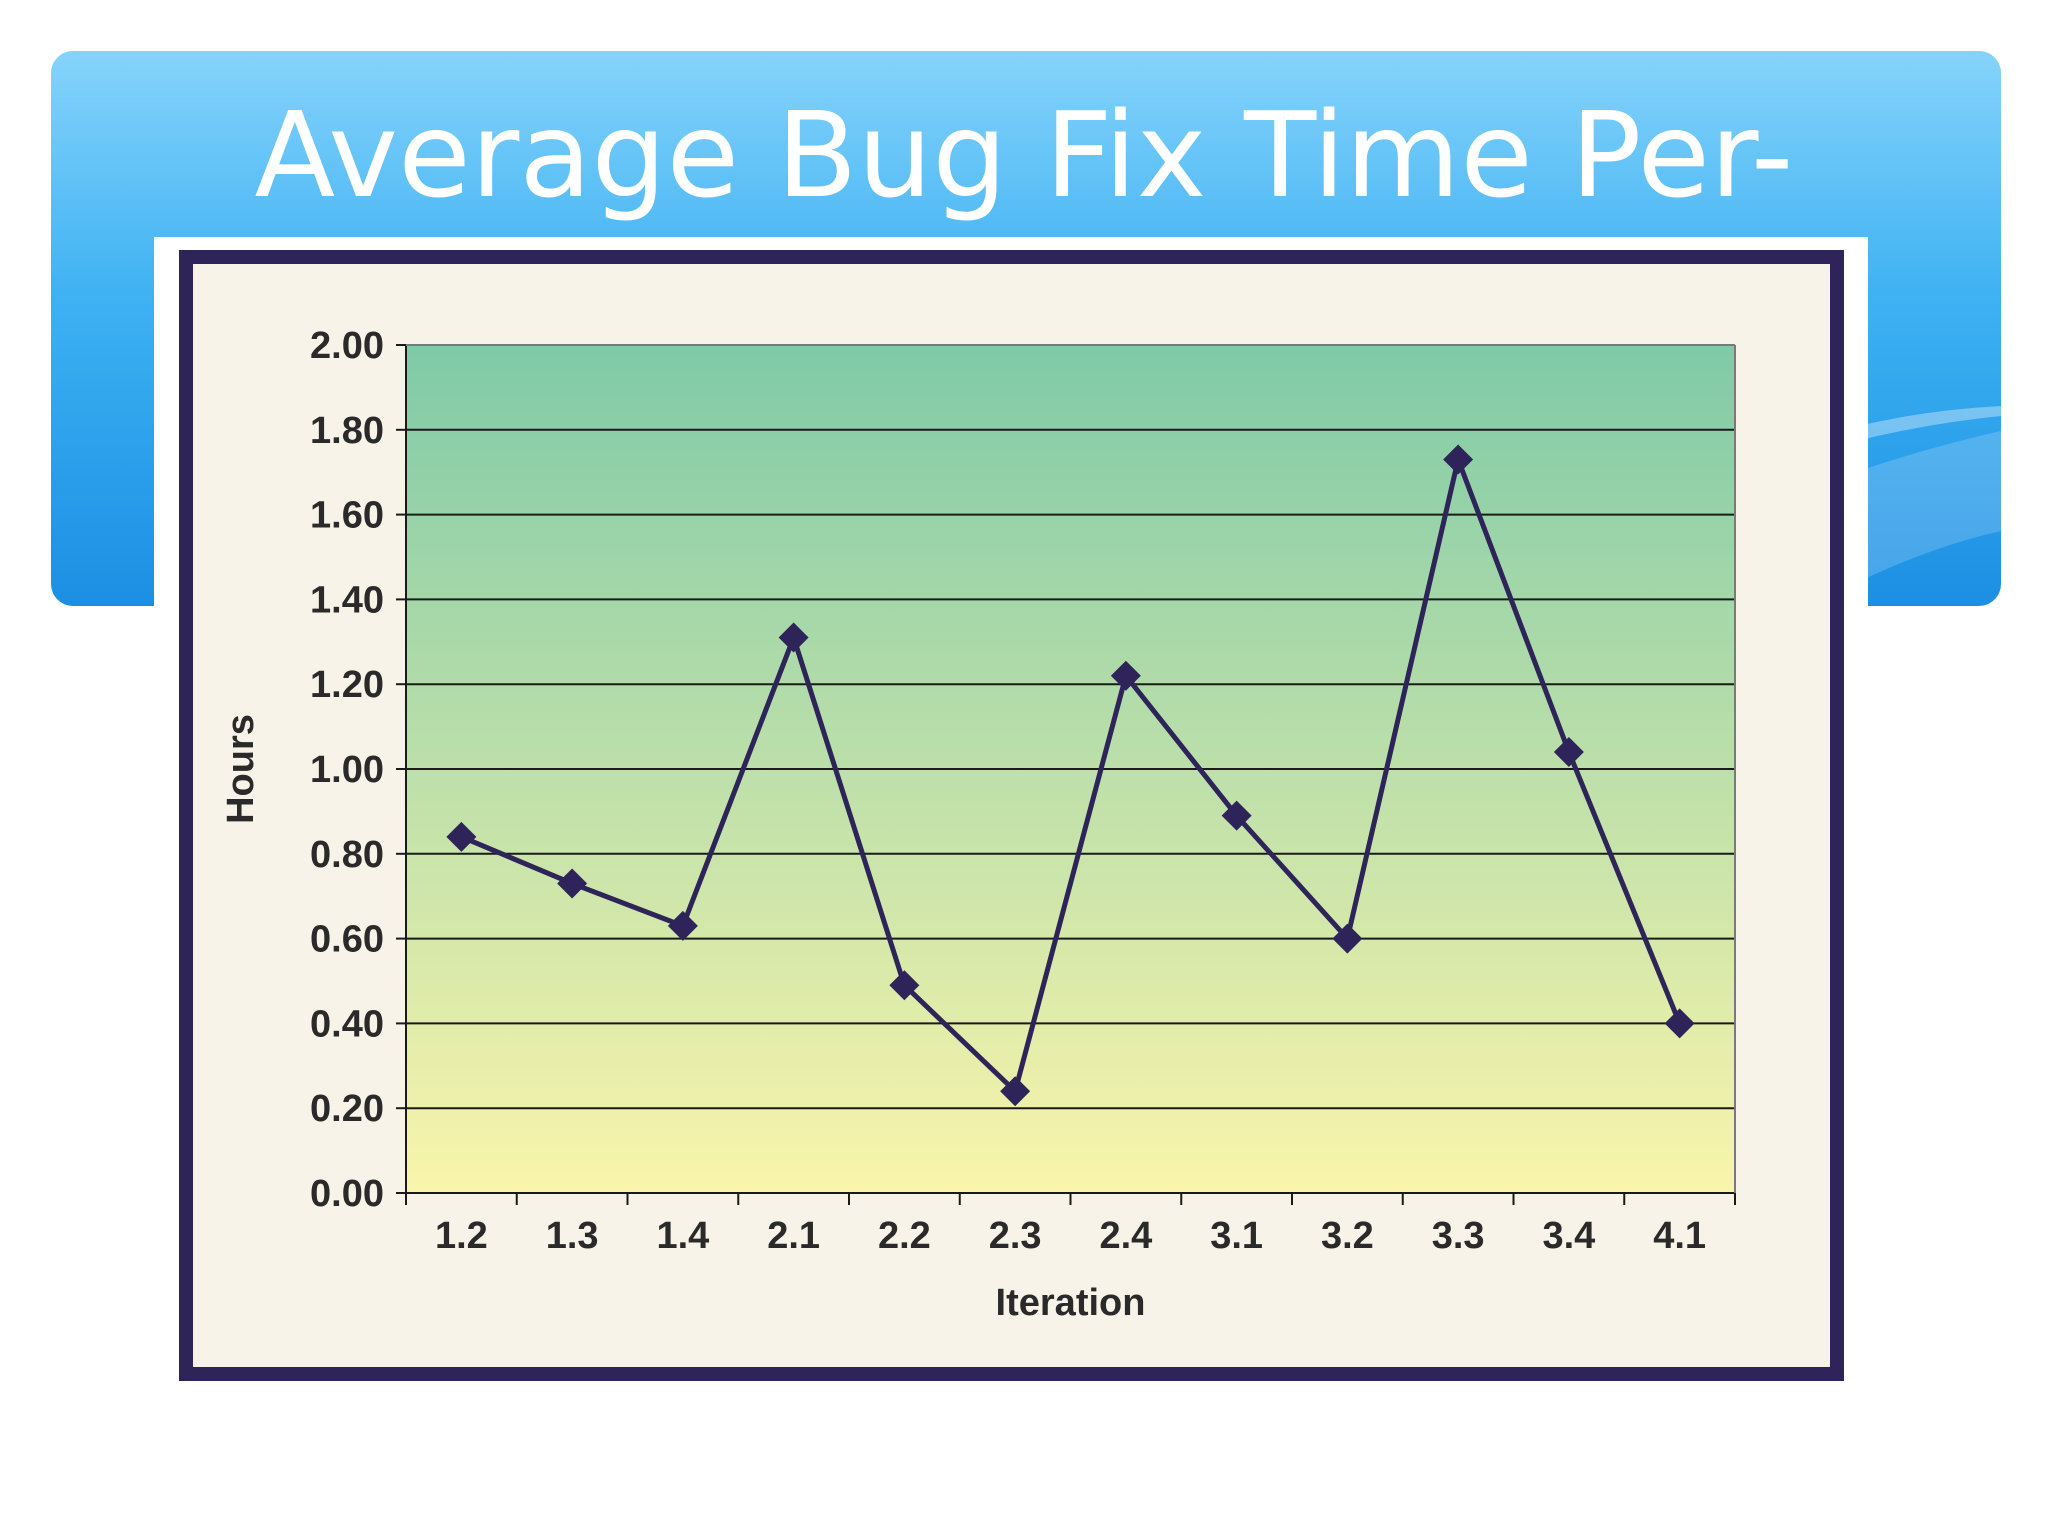 This screenshot has height=1536, width=2048. I want to click on y-tick-label: 0.80, so click(347, 855).